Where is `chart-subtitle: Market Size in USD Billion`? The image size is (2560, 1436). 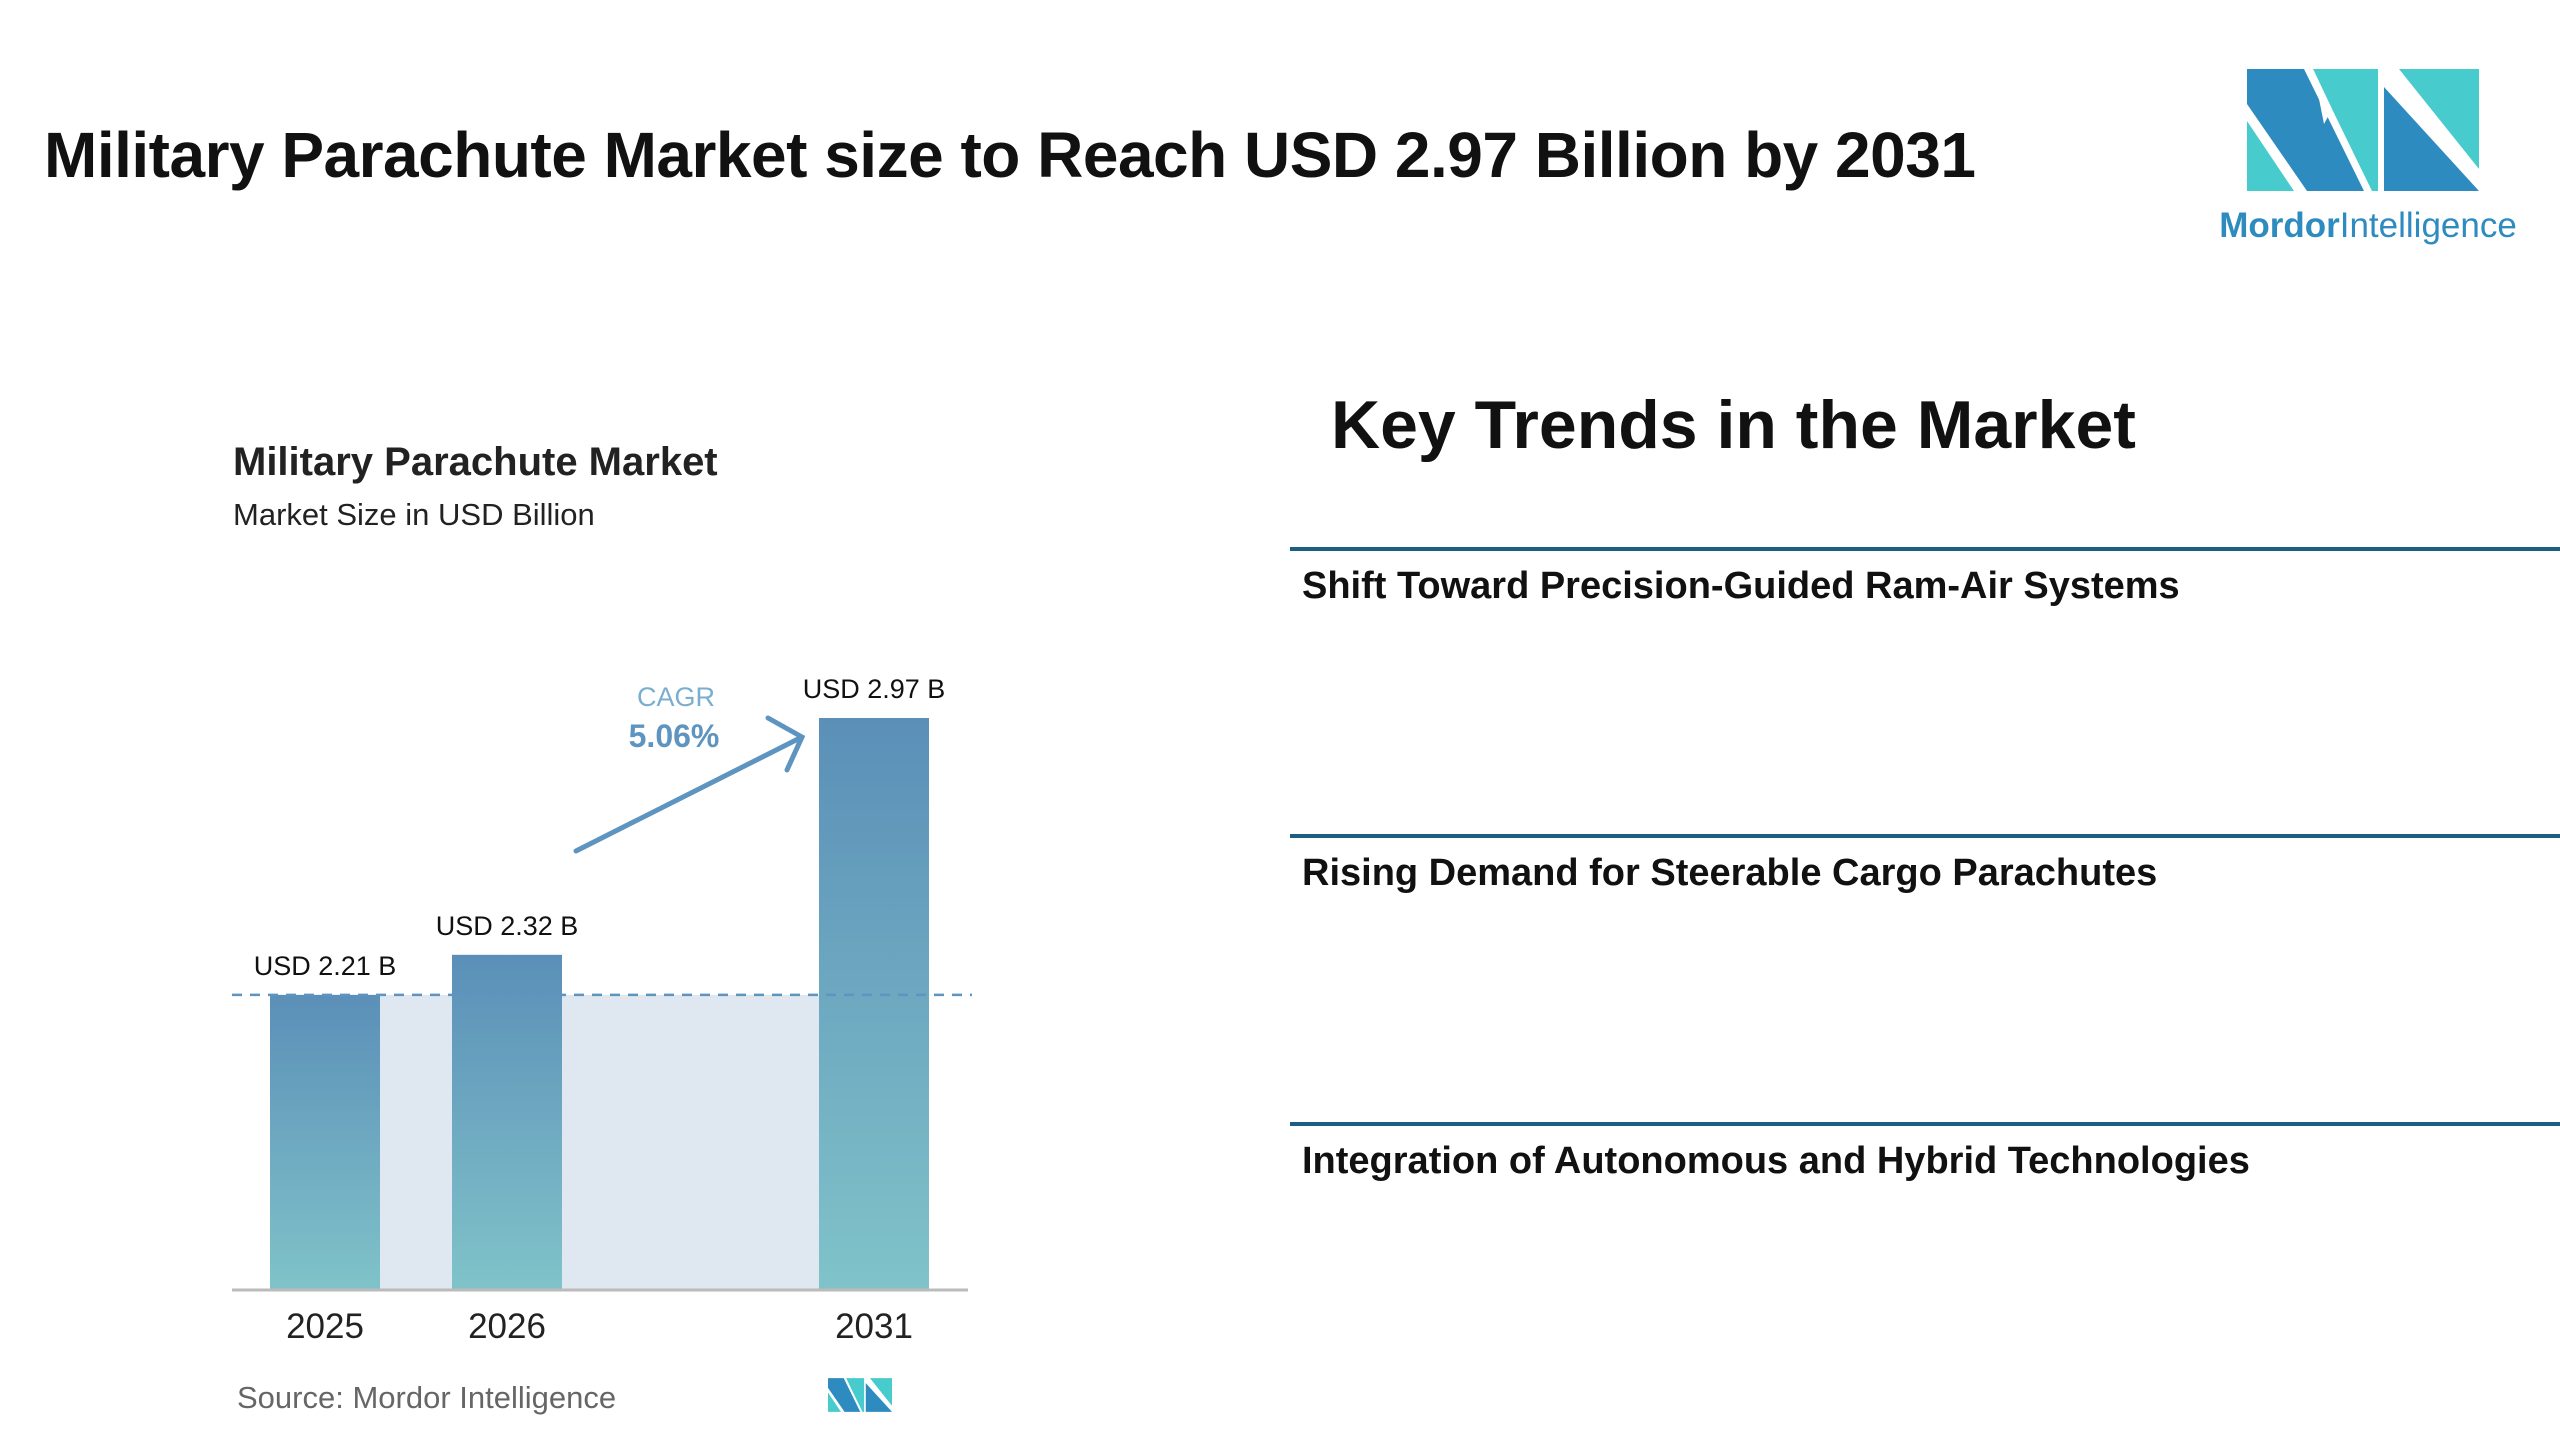 chart-subtitle: Market Size in USD Billion is located at coordinates (414, 514).